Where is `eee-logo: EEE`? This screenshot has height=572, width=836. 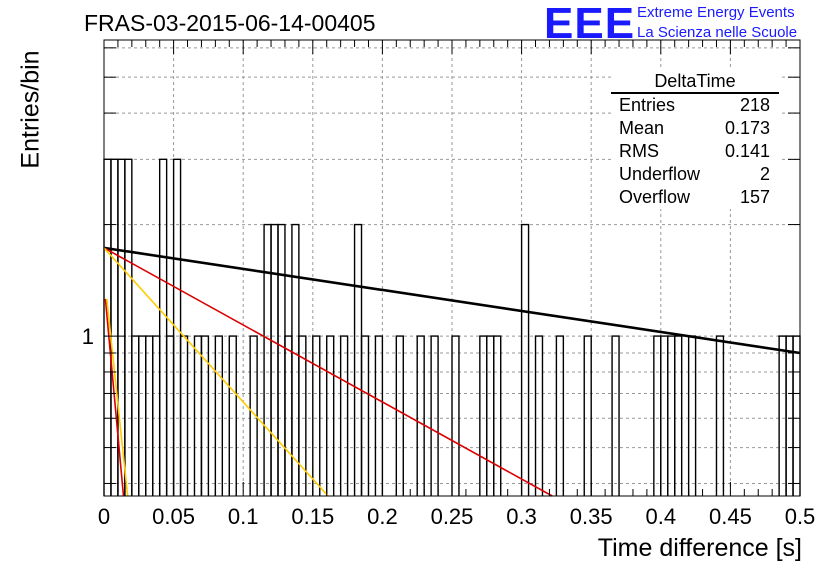
eee-logo: EEE is located at coordinates (590, 24).